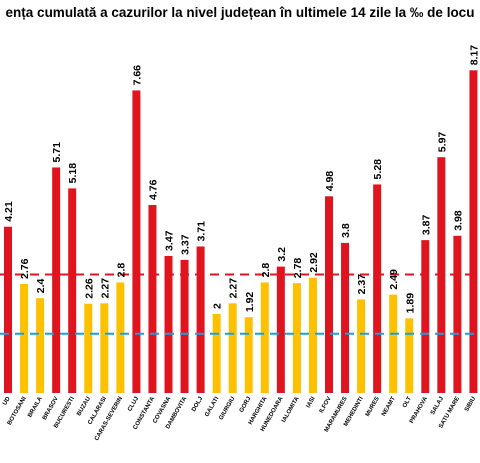 This screenshot has width=480, height=463. Describe the element at coordinates (35, 406) in the screenshot. I see `category-label: BRAILA` at that location.